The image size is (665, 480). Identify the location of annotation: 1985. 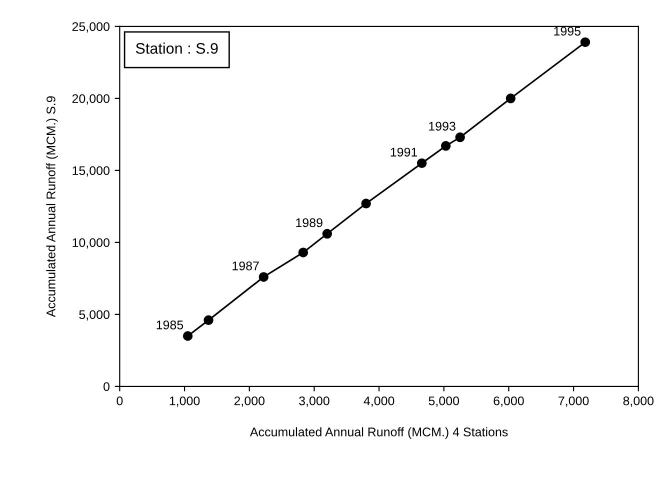
(170, 325).